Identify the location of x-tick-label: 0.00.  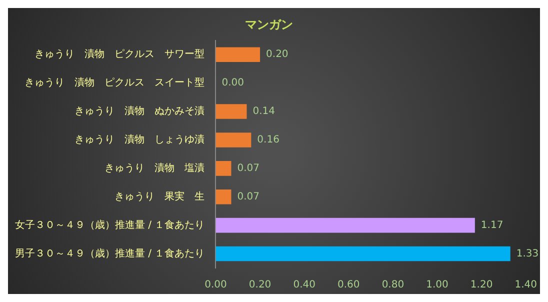
(215, 285).